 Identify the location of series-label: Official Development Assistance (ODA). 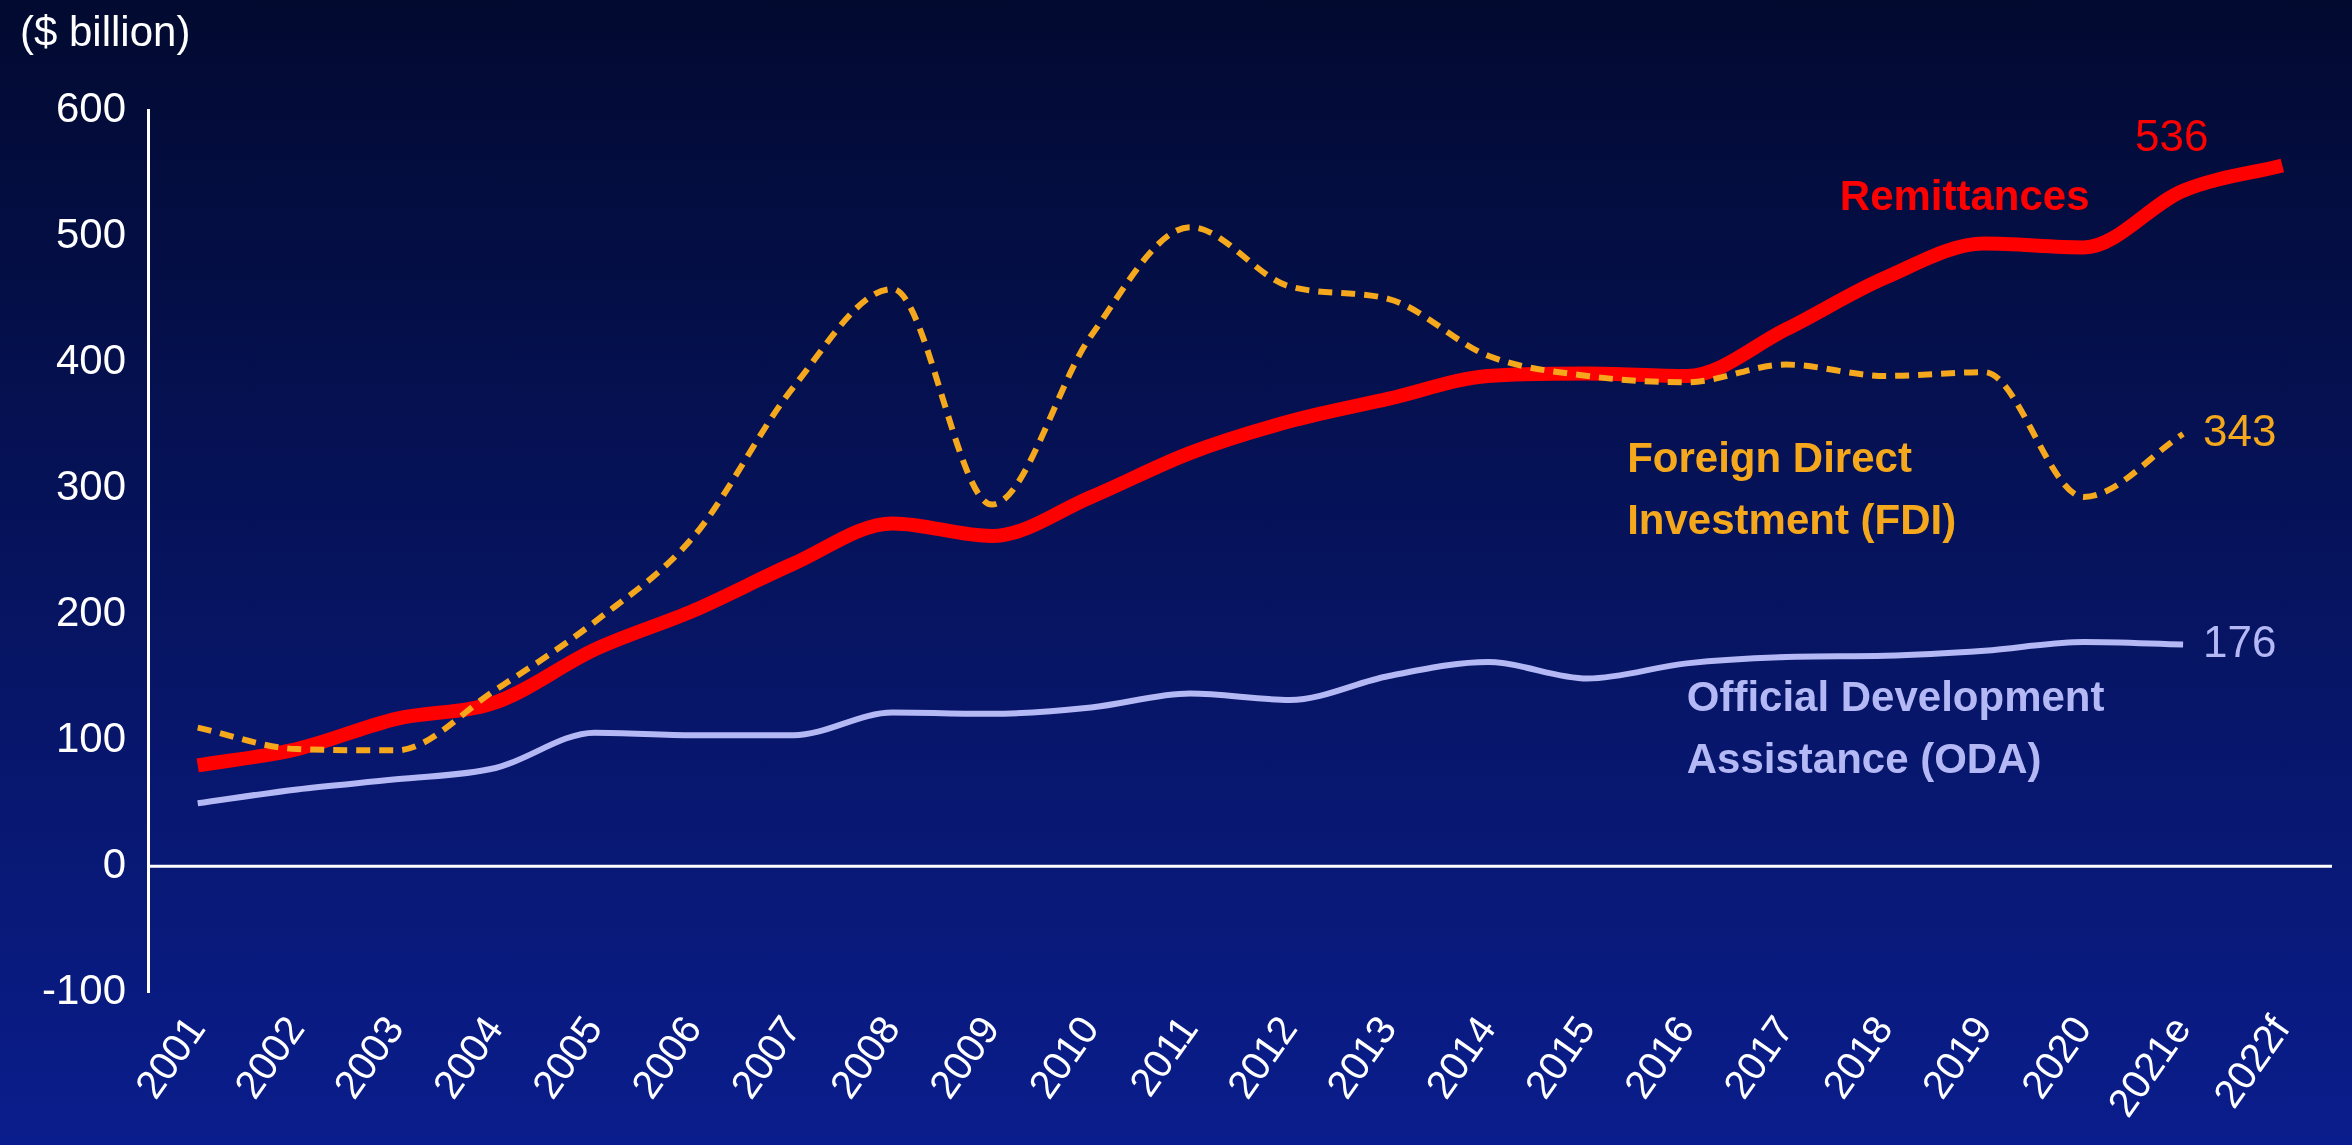
(1895, 728).